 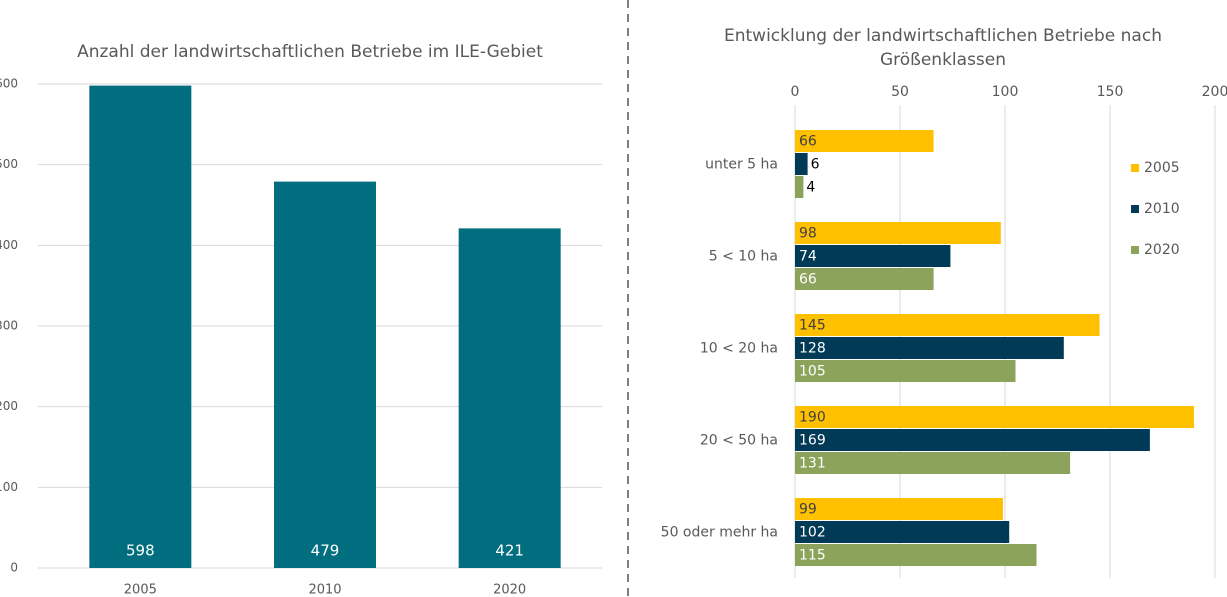 I want to click on x-tick-label: 50, so click(x=900, y=92).